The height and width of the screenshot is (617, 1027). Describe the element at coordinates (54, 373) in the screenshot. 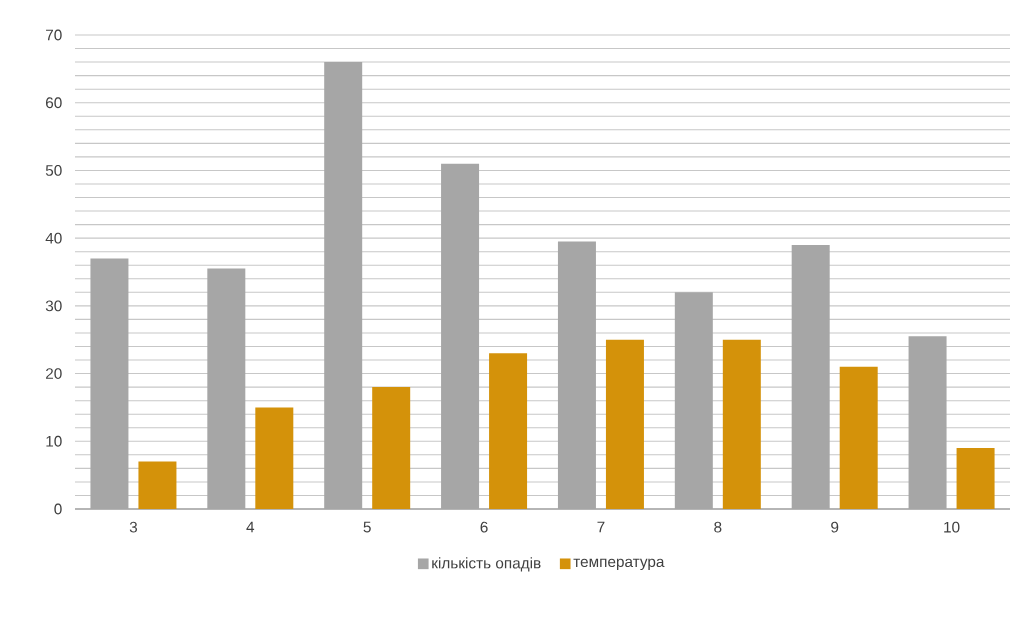

I see `y-tick-label: 20` at that location.